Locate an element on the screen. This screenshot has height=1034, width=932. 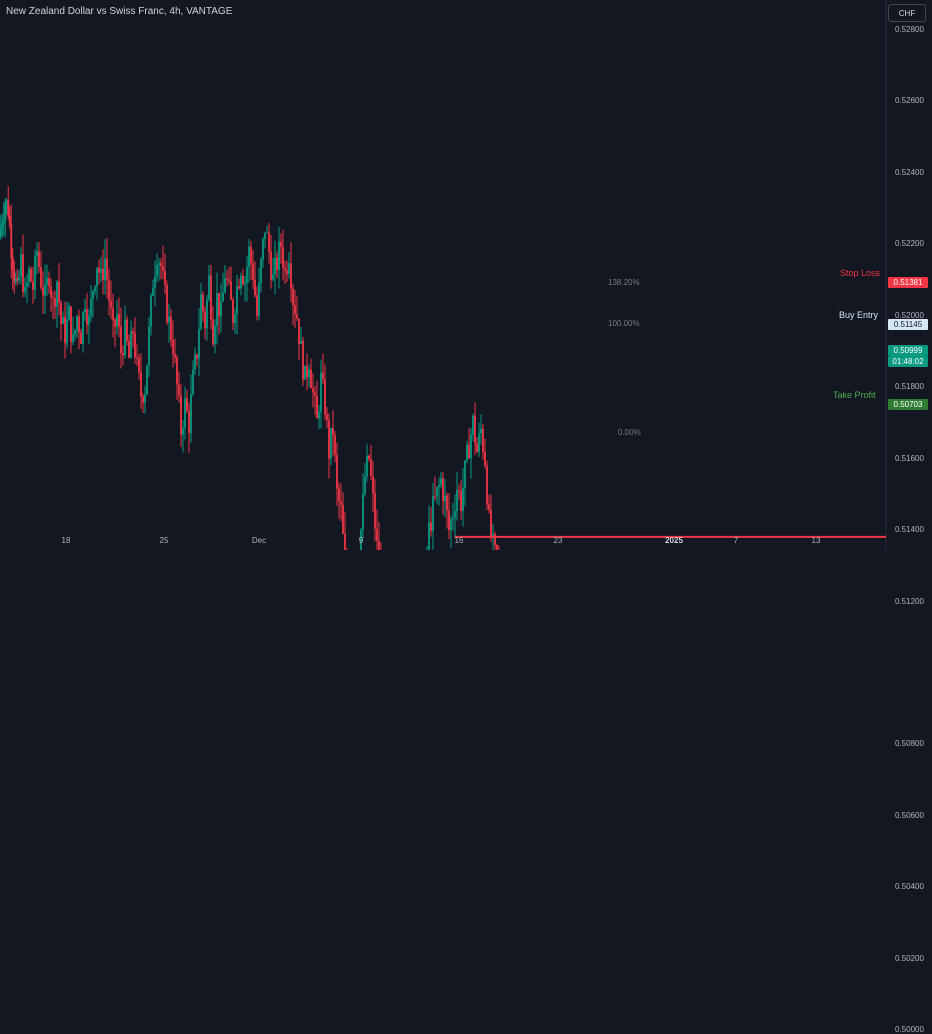
time-tick-label: 25 is located at coordinates (164, 540).